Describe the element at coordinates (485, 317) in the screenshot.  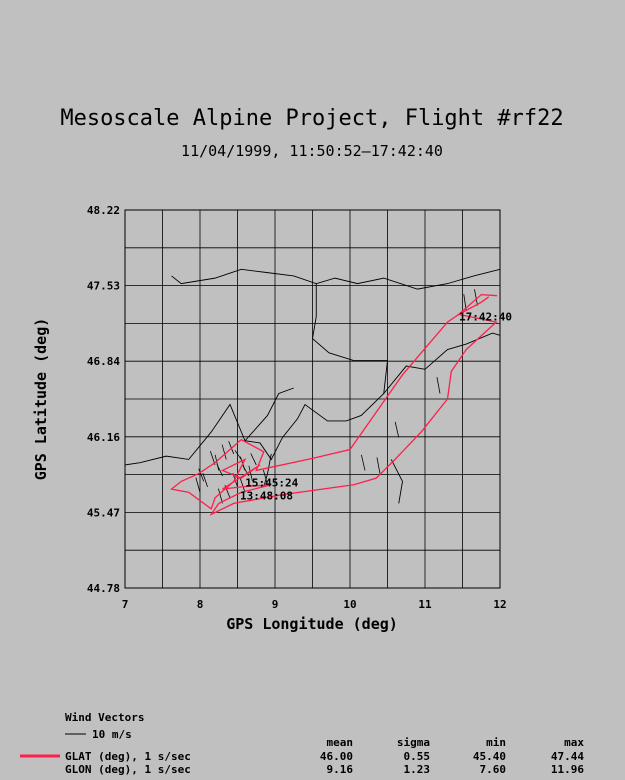
I see `time-annotation: 17:42:40` at that location.